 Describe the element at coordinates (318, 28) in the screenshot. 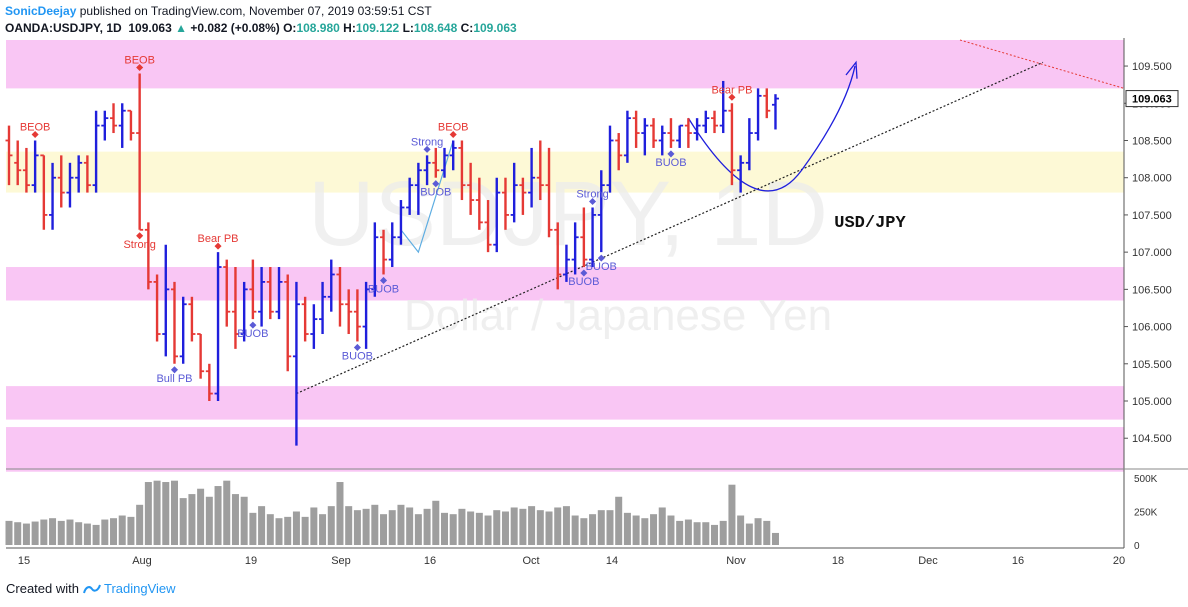

I see `open-value: 108.980` at that location.